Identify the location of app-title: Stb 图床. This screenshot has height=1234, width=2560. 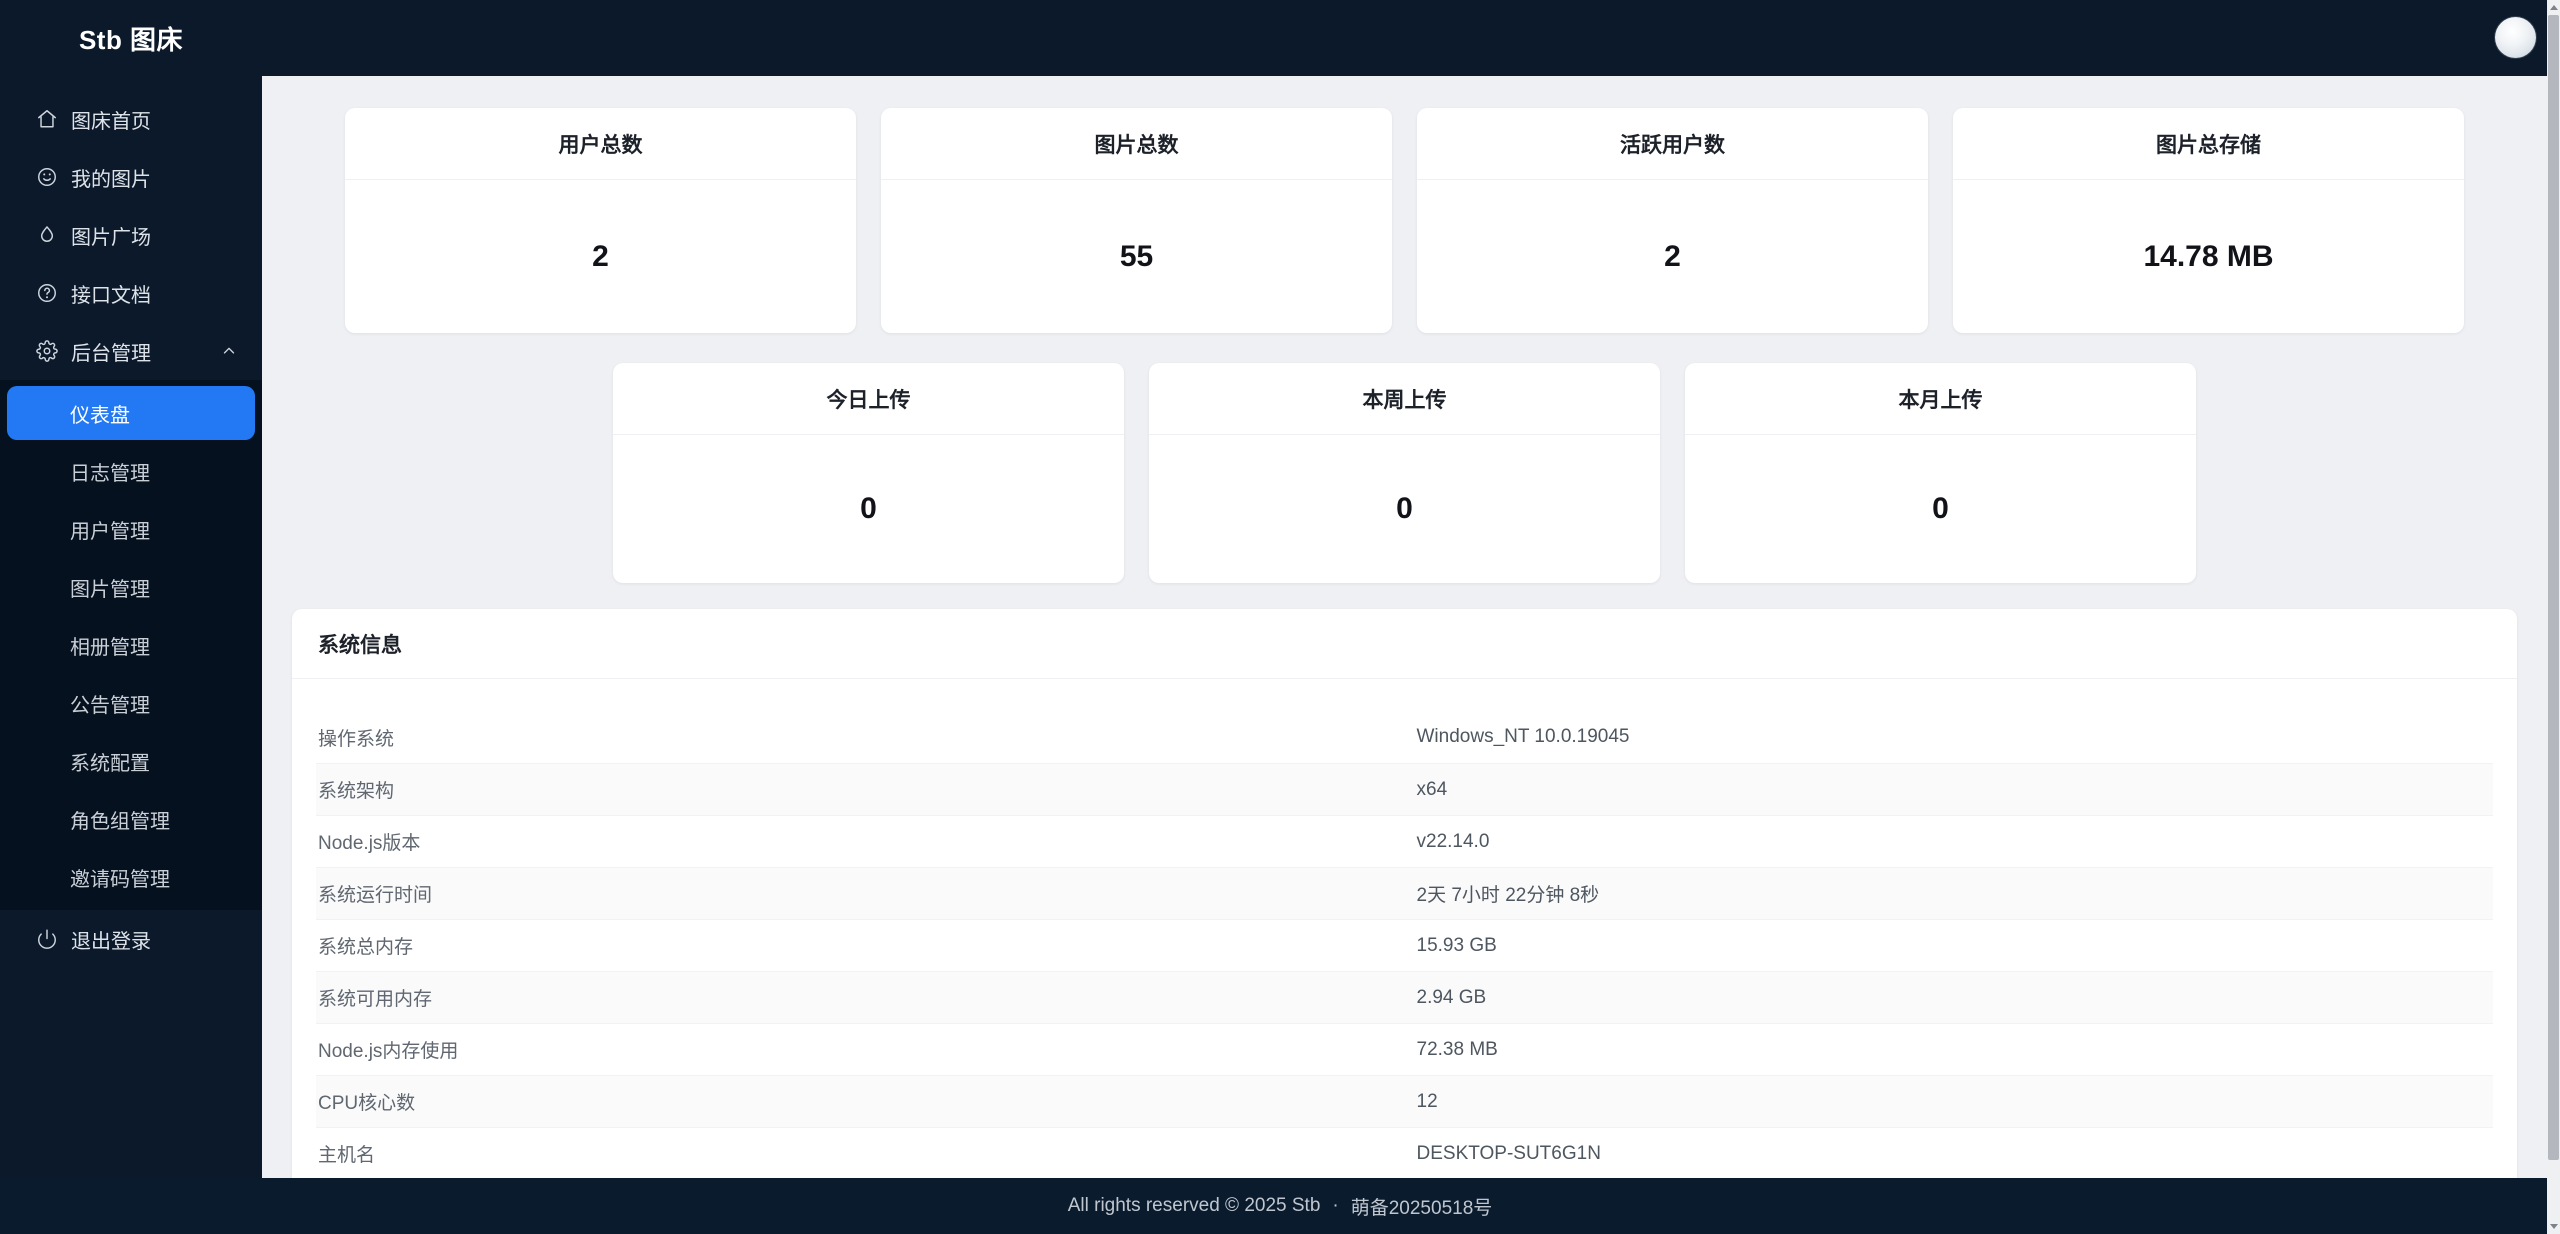
(131, 39).